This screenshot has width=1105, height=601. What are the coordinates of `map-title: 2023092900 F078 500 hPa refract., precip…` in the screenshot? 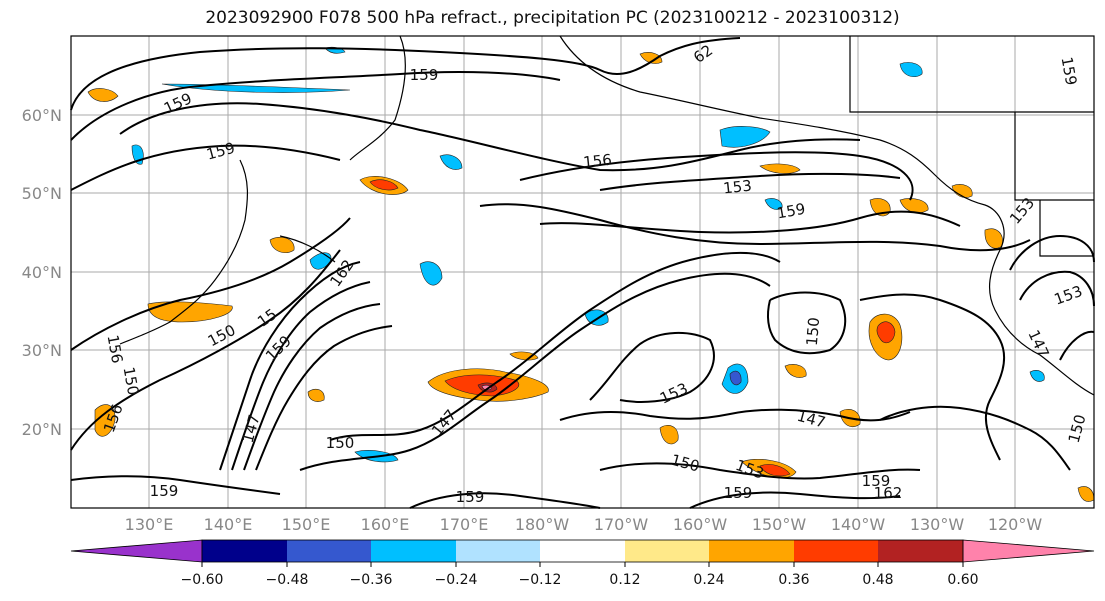 It's located at (552, 18).